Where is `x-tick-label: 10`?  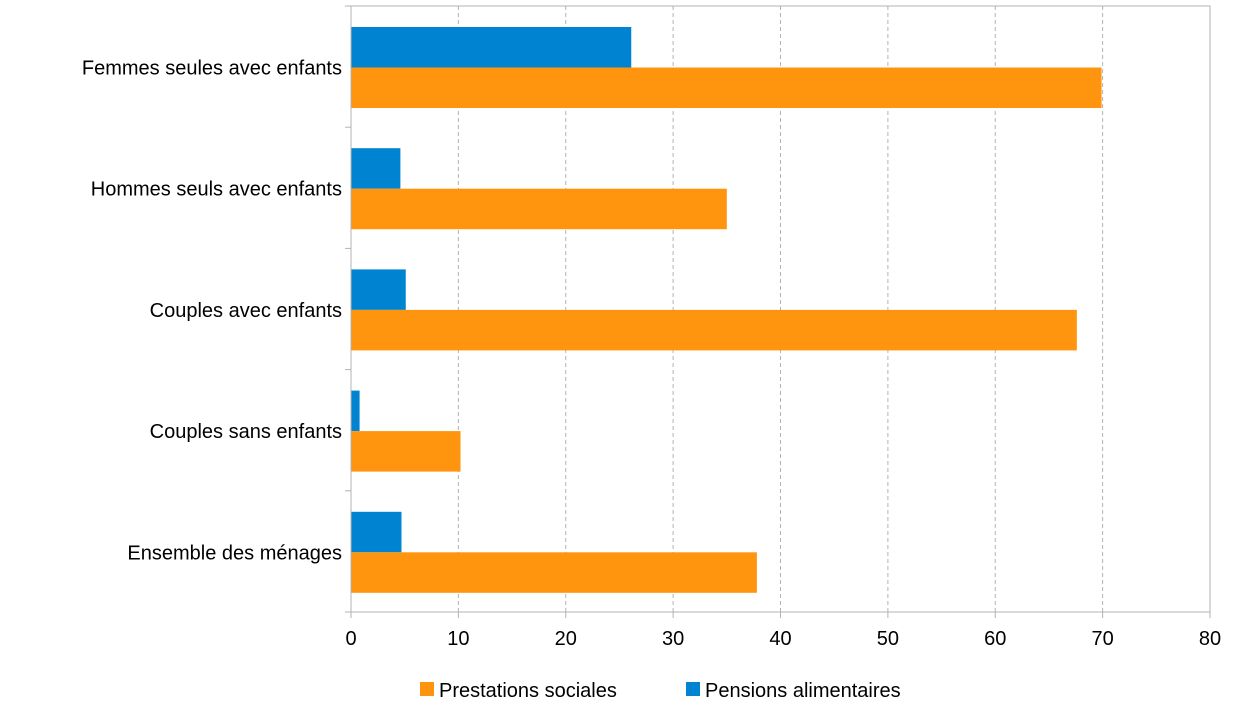
x-tick-label: 10 is located at coordinates (458, 639).